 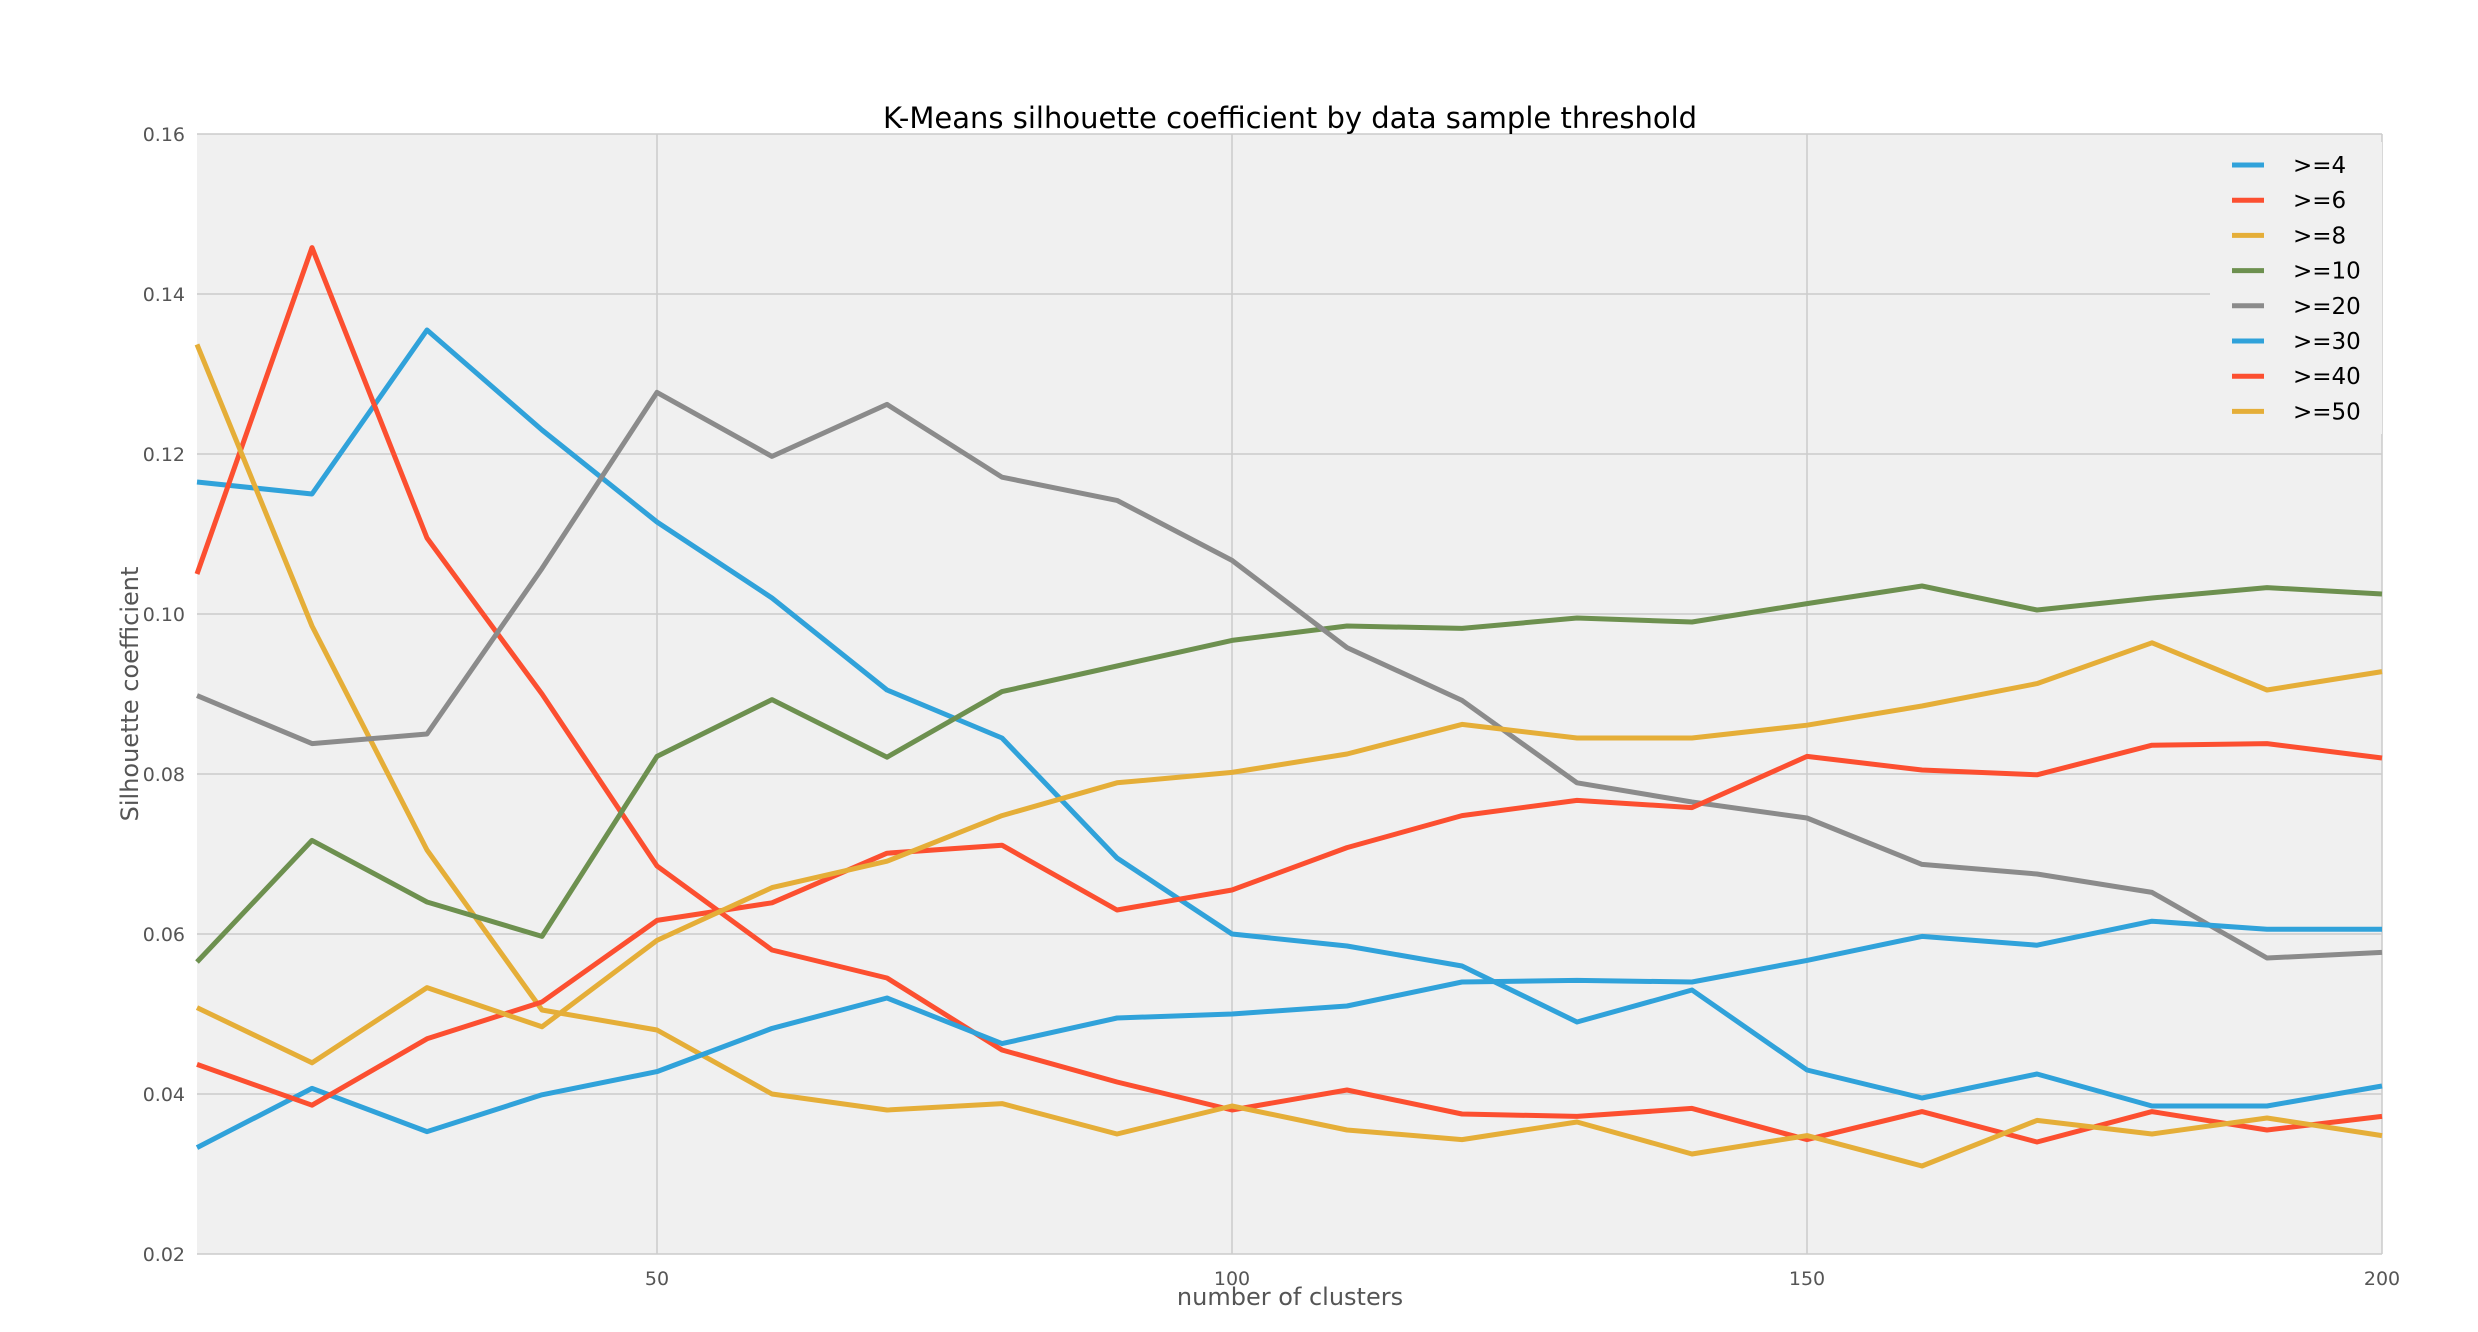 I want to click on y-tick-label: 0.04, so click(x=164, y=1095).